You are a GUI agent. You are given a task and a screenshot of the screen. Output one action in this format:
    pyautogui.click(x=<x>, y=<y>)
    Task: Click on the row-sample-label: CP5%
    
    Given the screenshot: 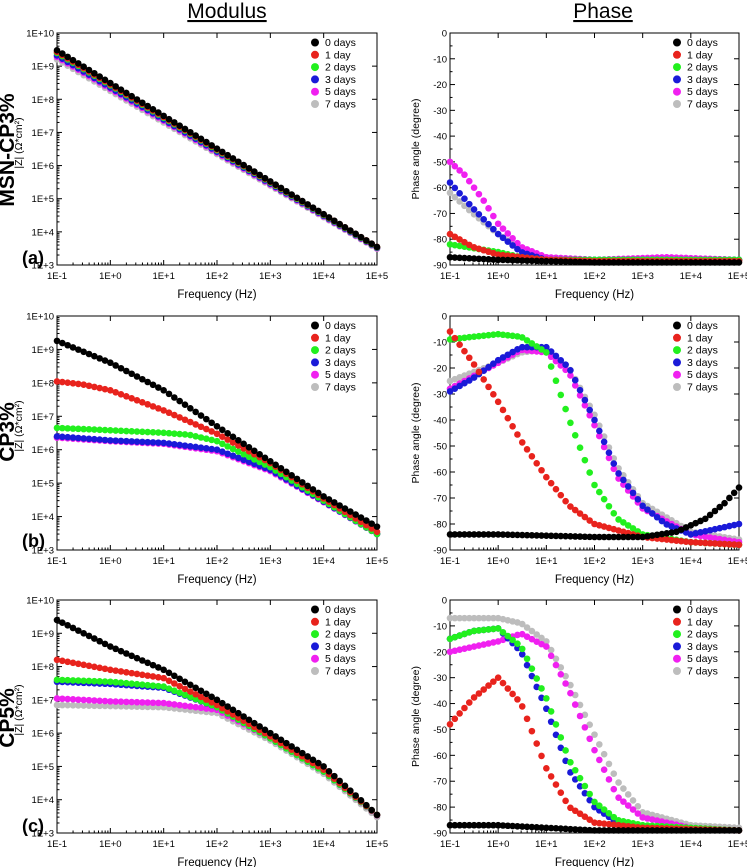 What is the action you would take?
    pyautogui.click(x=9, y=718)
    